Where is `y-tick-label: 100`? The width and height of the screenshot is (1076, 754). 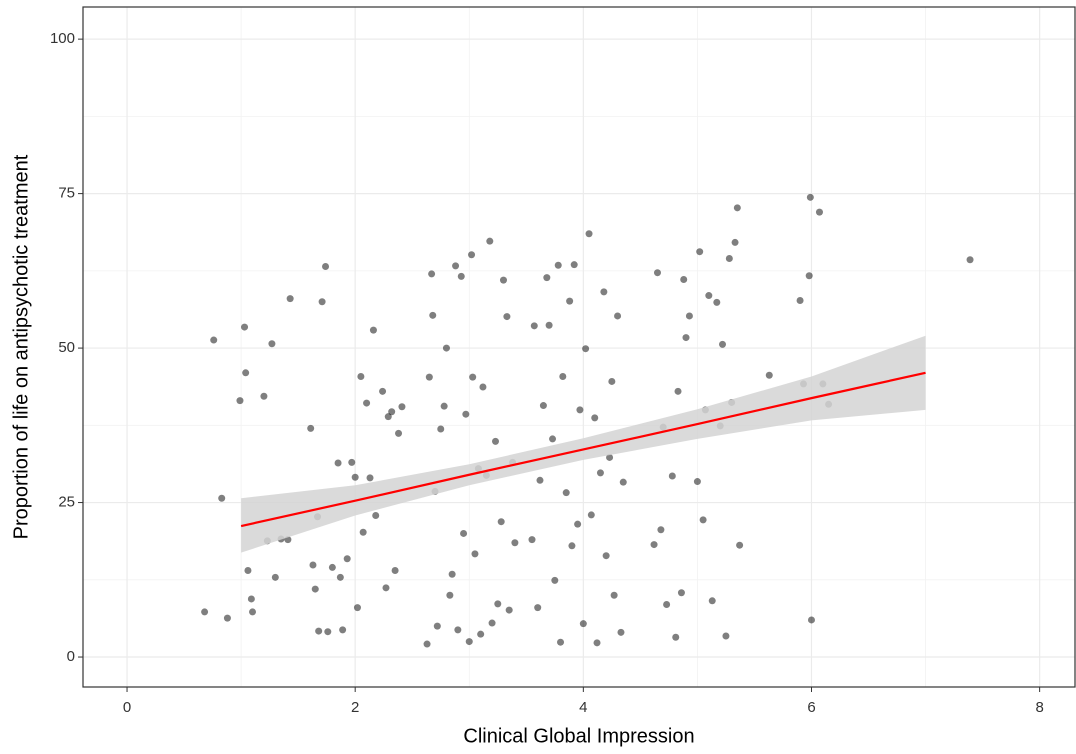
y-tick-label: 100 is located at coordinates (62, 38).